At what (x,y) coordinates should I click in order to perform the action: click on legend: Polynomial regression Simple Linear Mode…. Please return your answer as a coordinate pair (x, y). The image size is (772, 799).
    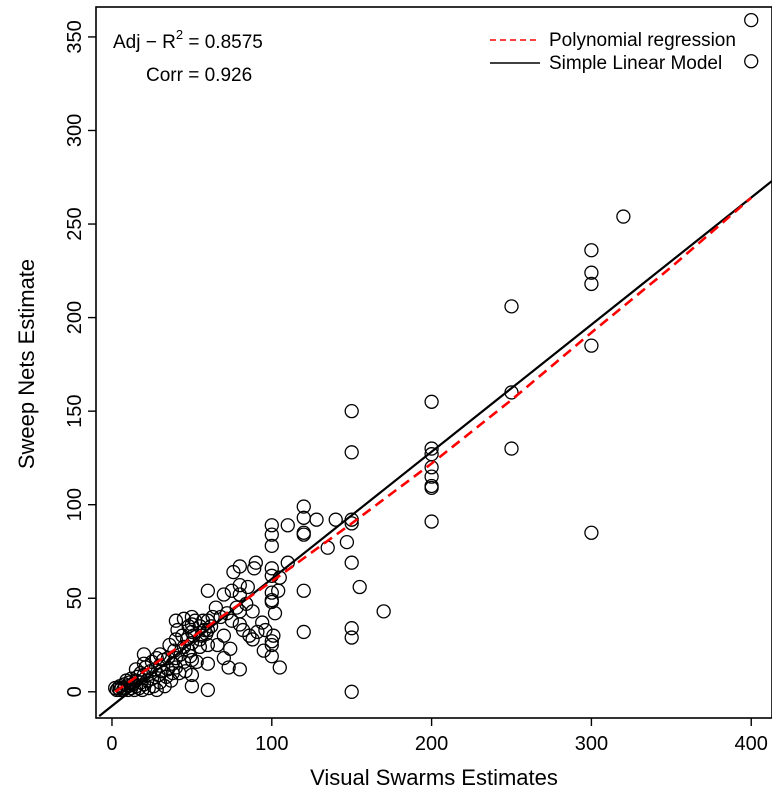
    Looking at the image, I should click on (613, 52).